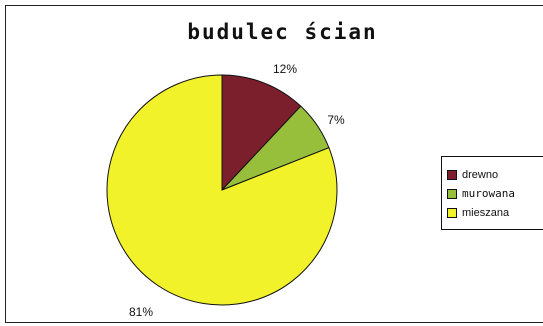  I want to click on legend-item-drewno: drewno, so click(495, 174).